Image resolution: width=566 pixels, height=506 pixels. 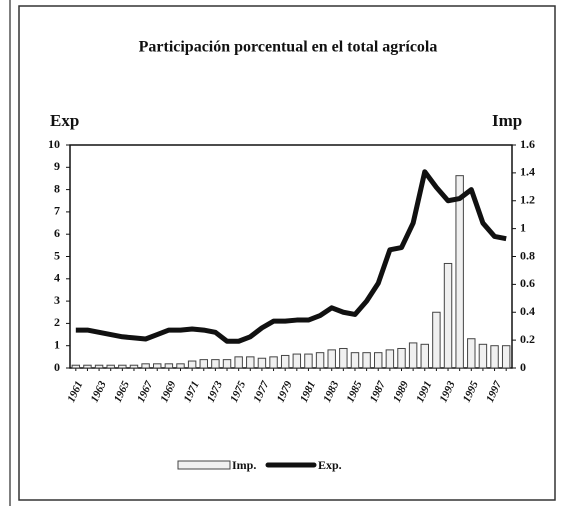 I want to click on x-tick-label: 1975, so click(x=238, y=391).